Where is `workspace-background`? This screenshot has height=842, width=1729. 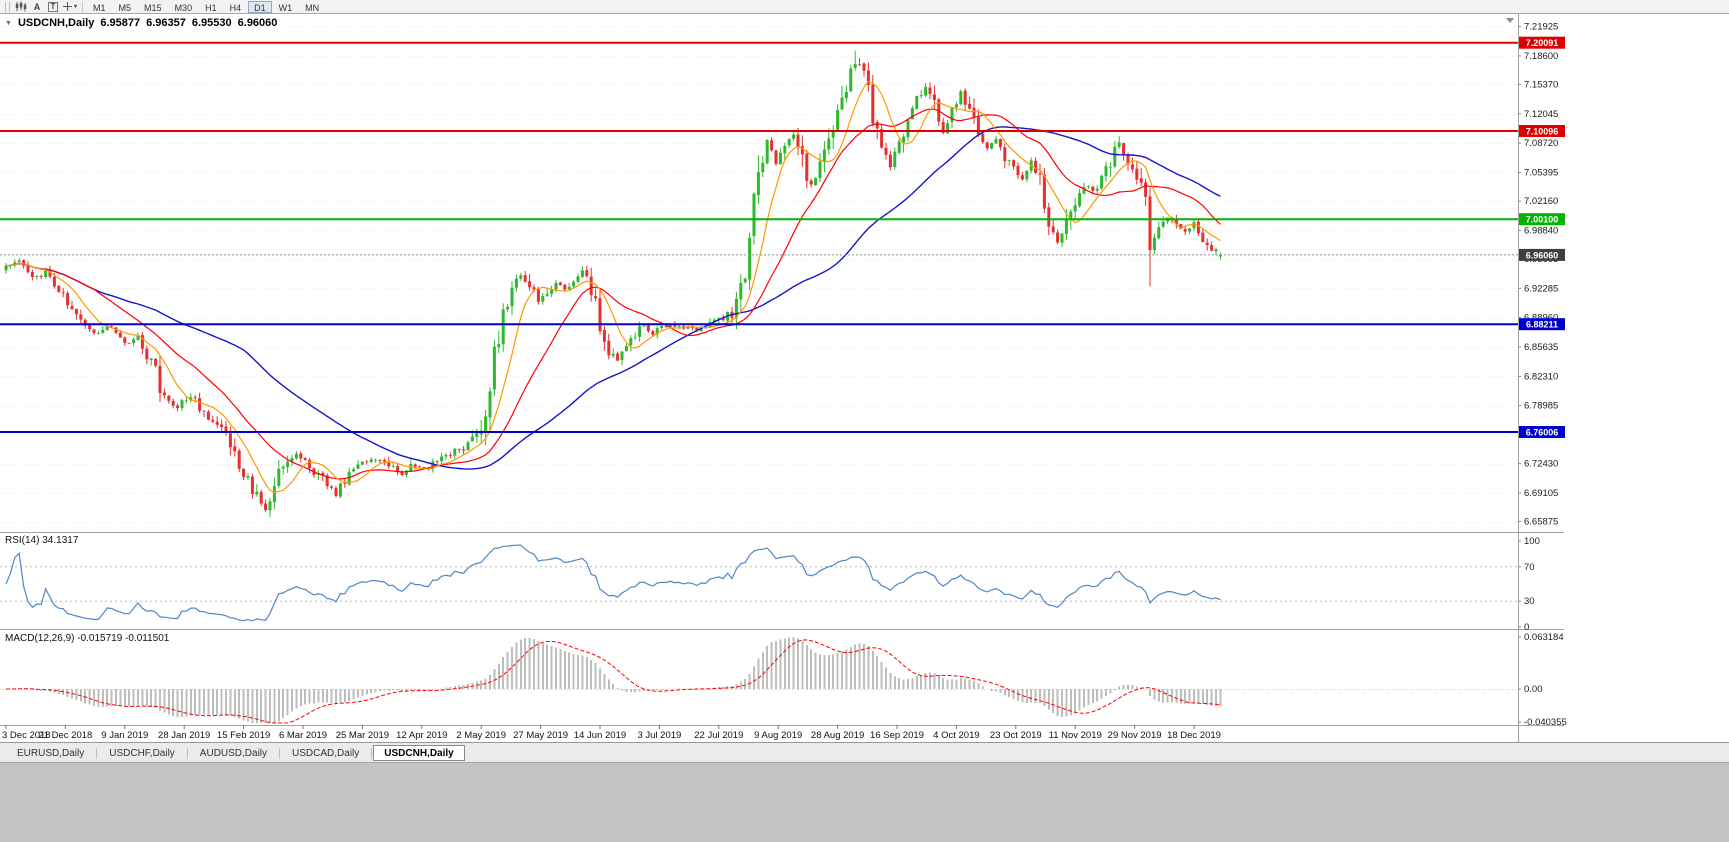
workspace-background is located at coordinates (864, 802).